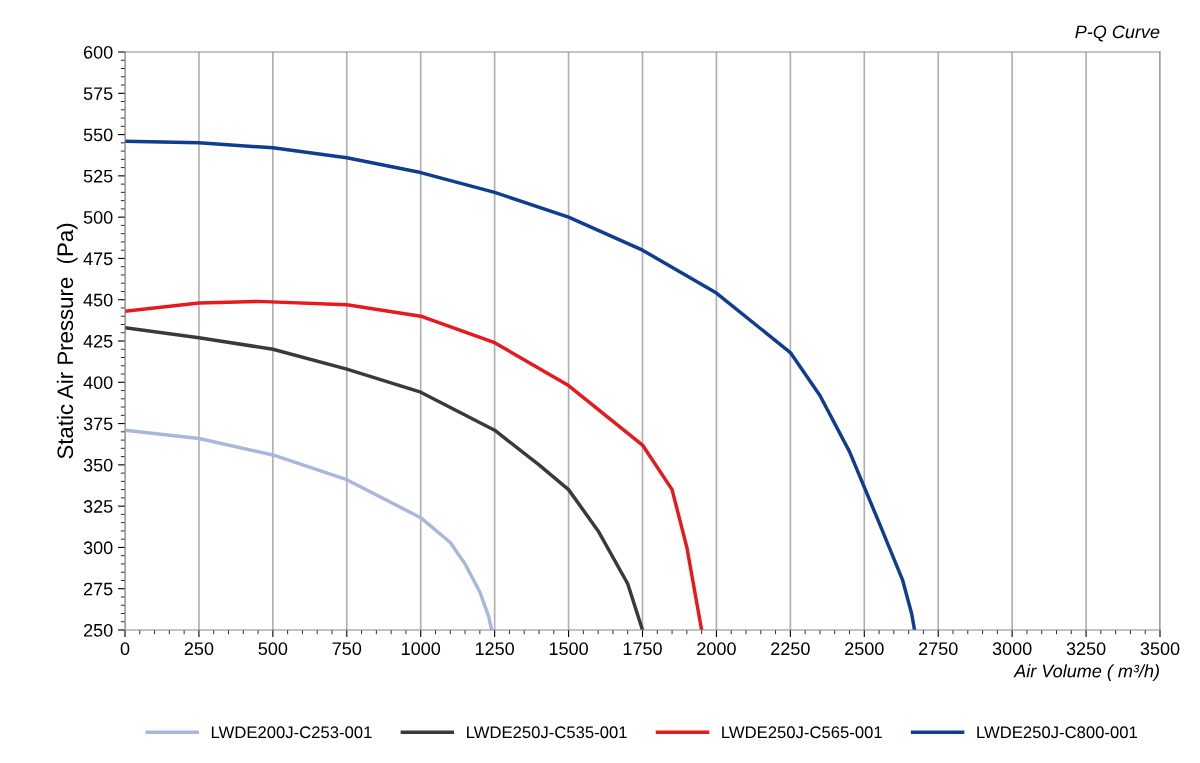 This screenshot has width=1200, height=763. What do you see at coordinates (98, 465) in the screenshot?
I see `y-tick-label: 350` at bounding box center [98, 465].